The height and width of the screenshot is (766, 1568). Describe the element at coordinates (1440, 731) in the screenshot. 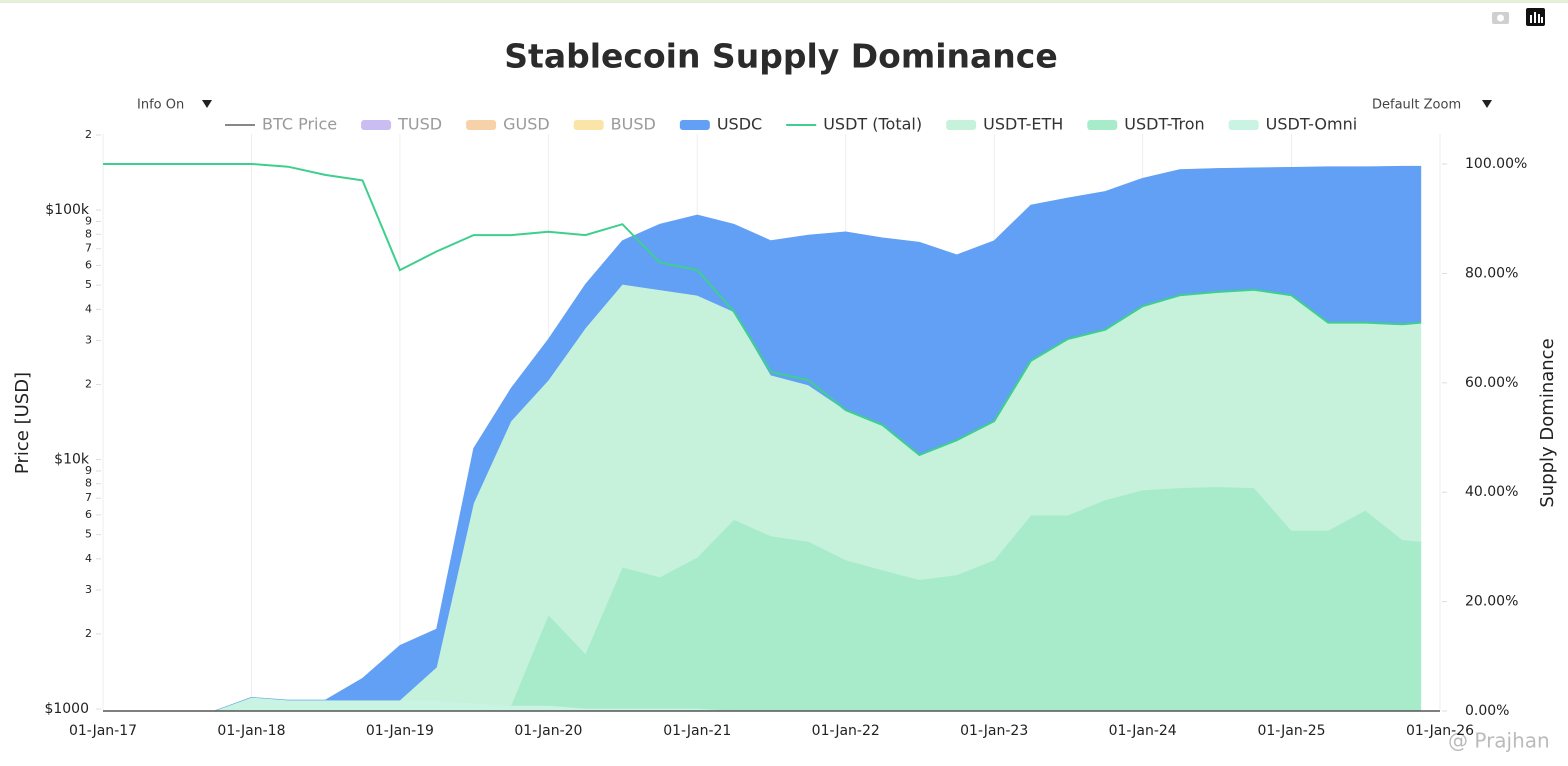

I see `x-tick-label: 01-Jan-26` at that location.